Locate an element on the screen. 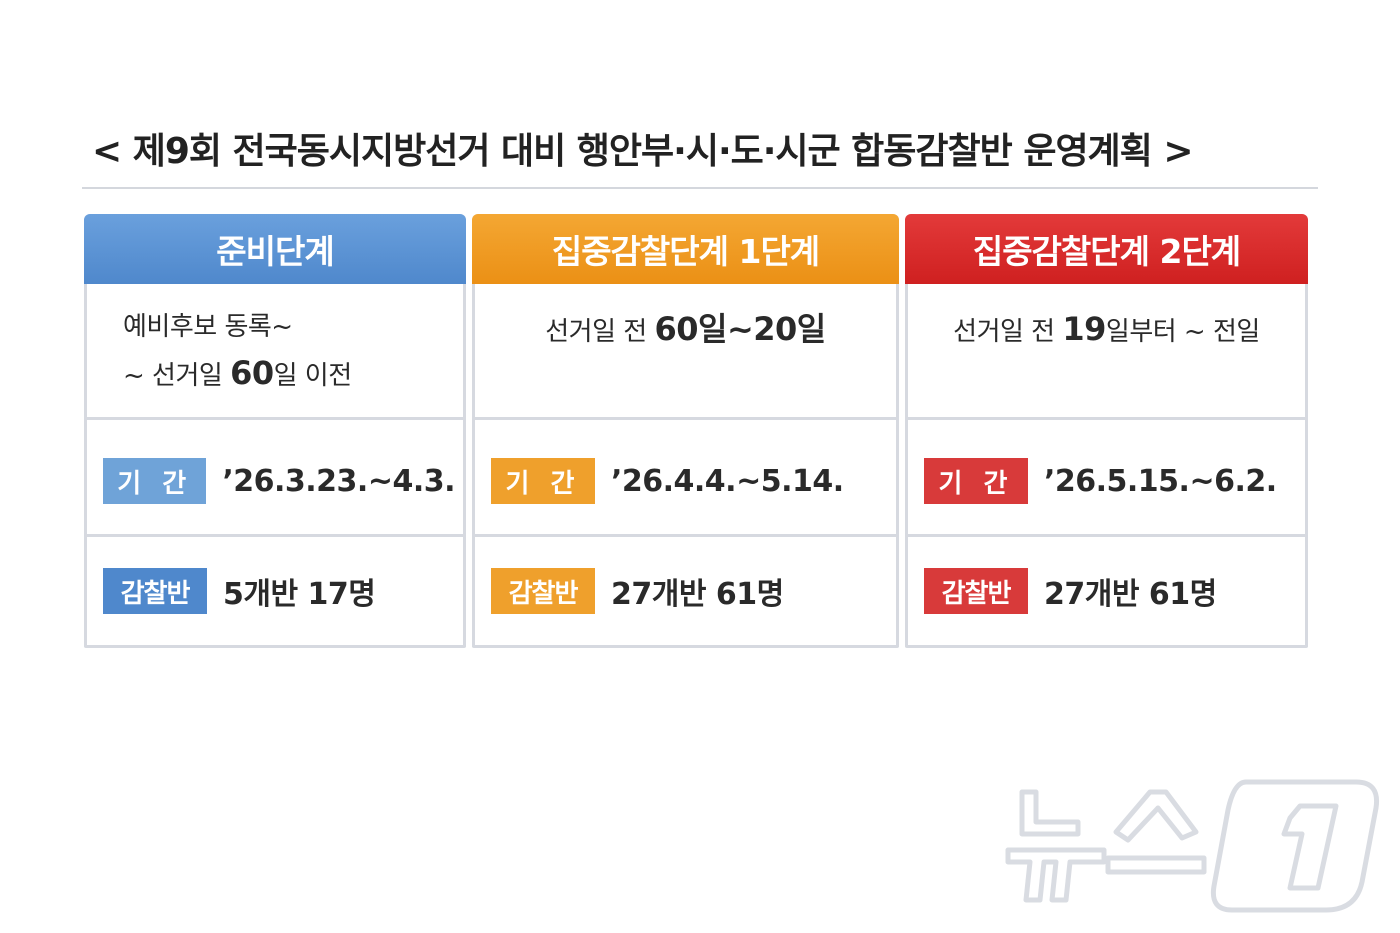  desc-number: 19 is located at coordinates (1084, 329).